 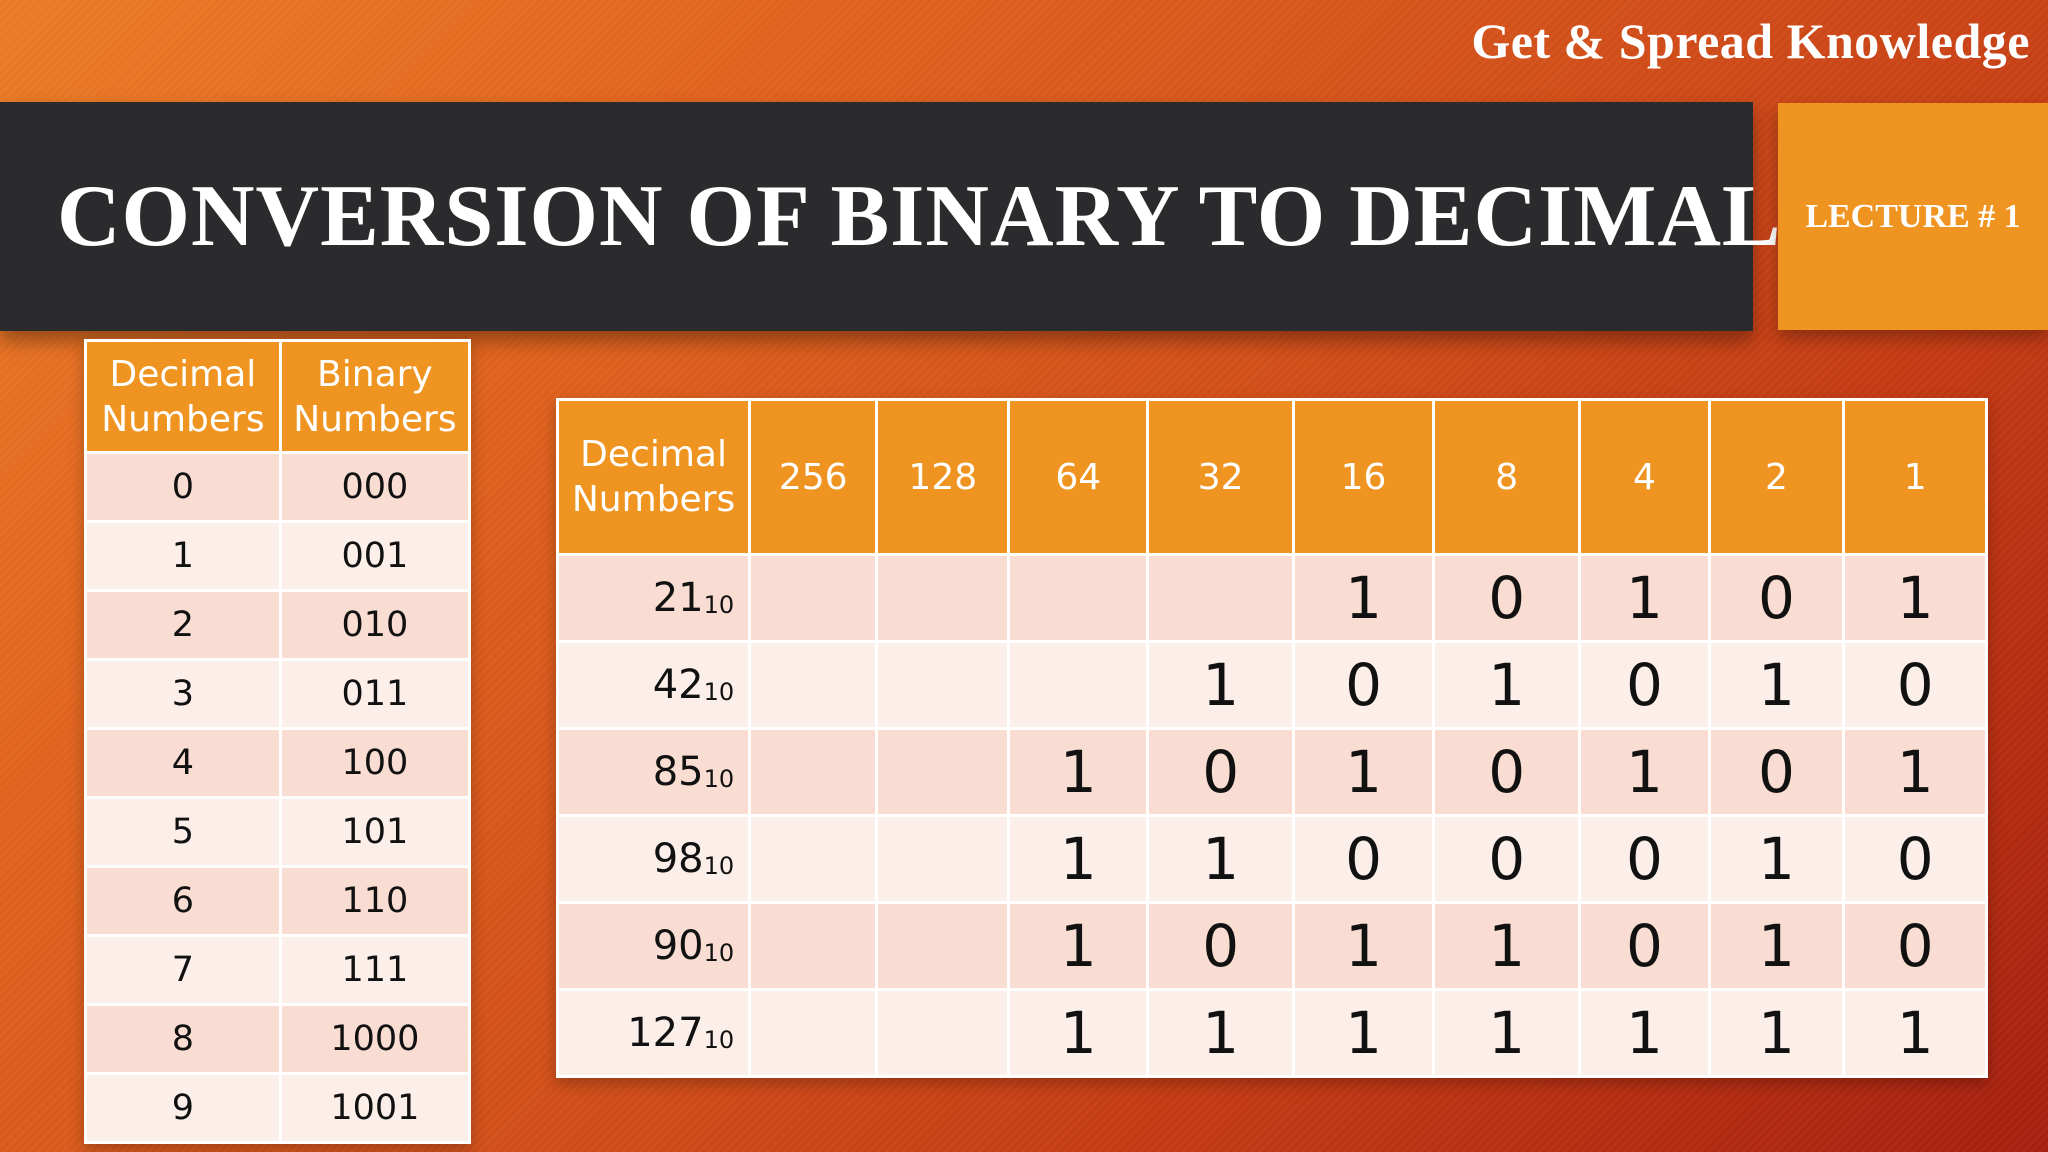 I want to click on table-row: 7 111, so click(x=278, y=970).